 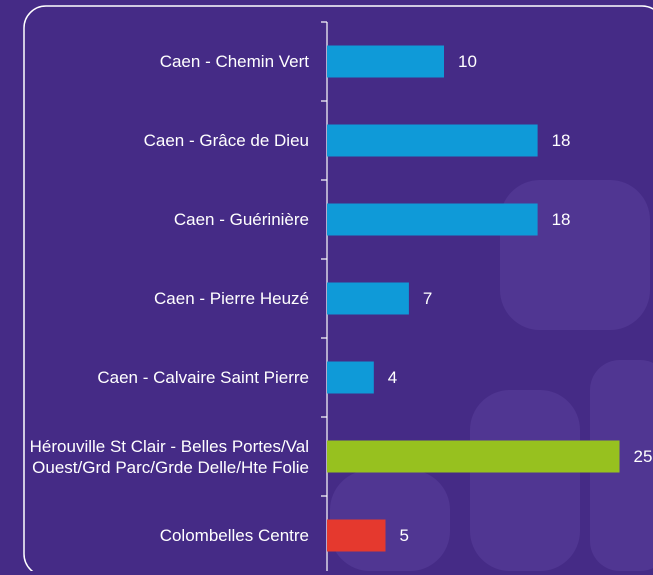 I want to click on category-label: Caen - Grâce de Dieu, so click(x=226, y=140).